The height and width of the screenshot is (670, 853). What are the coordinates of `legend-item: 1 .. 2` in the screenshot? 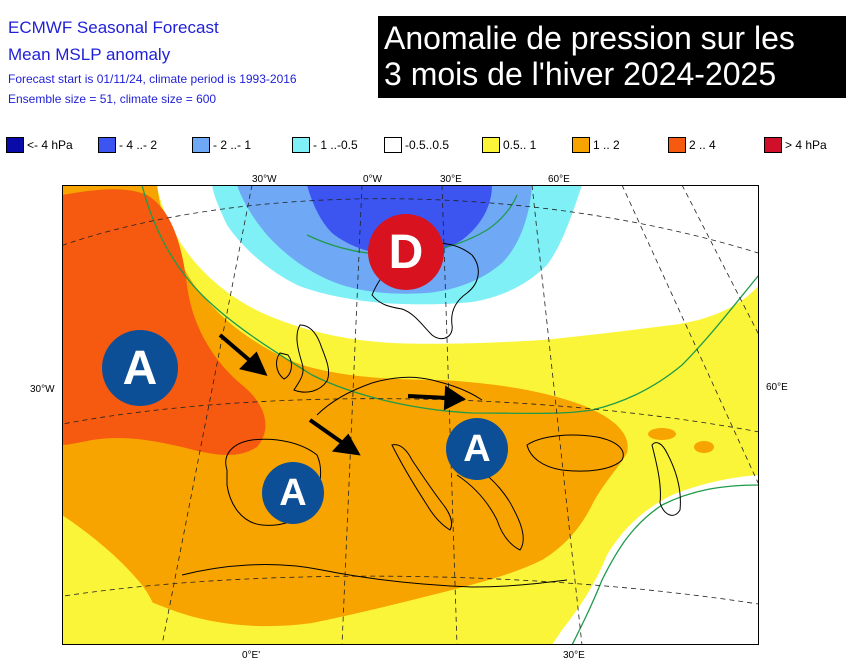 It's located at (596, 145).